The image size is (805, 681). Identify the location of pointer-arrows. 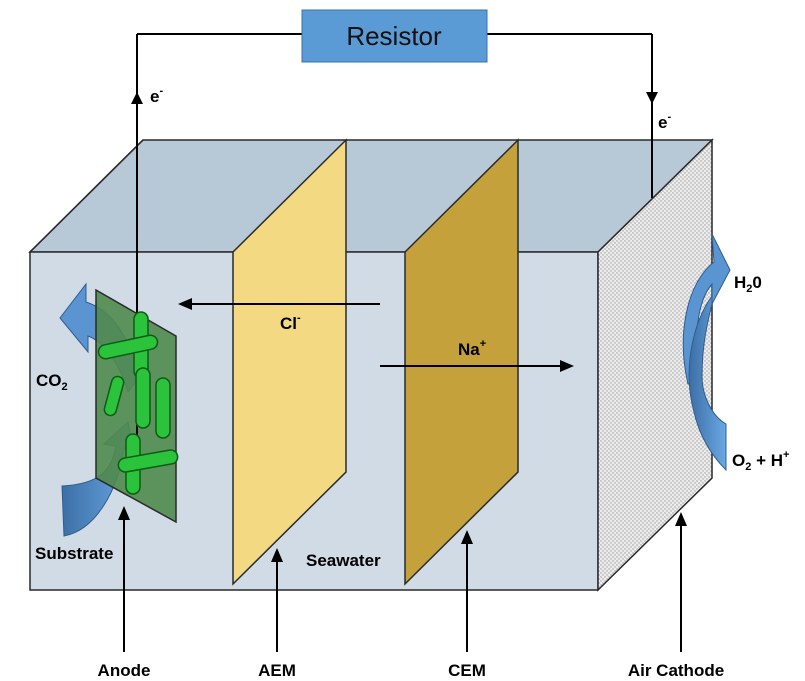
(402, 585).